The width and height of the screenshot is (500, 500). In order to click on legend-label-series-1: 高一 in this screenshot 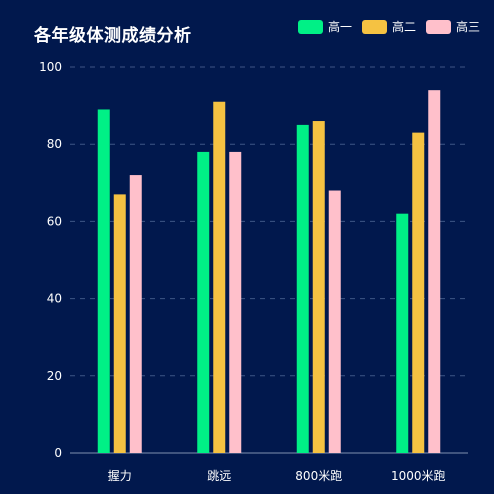, I will do `click(339, 27)`.